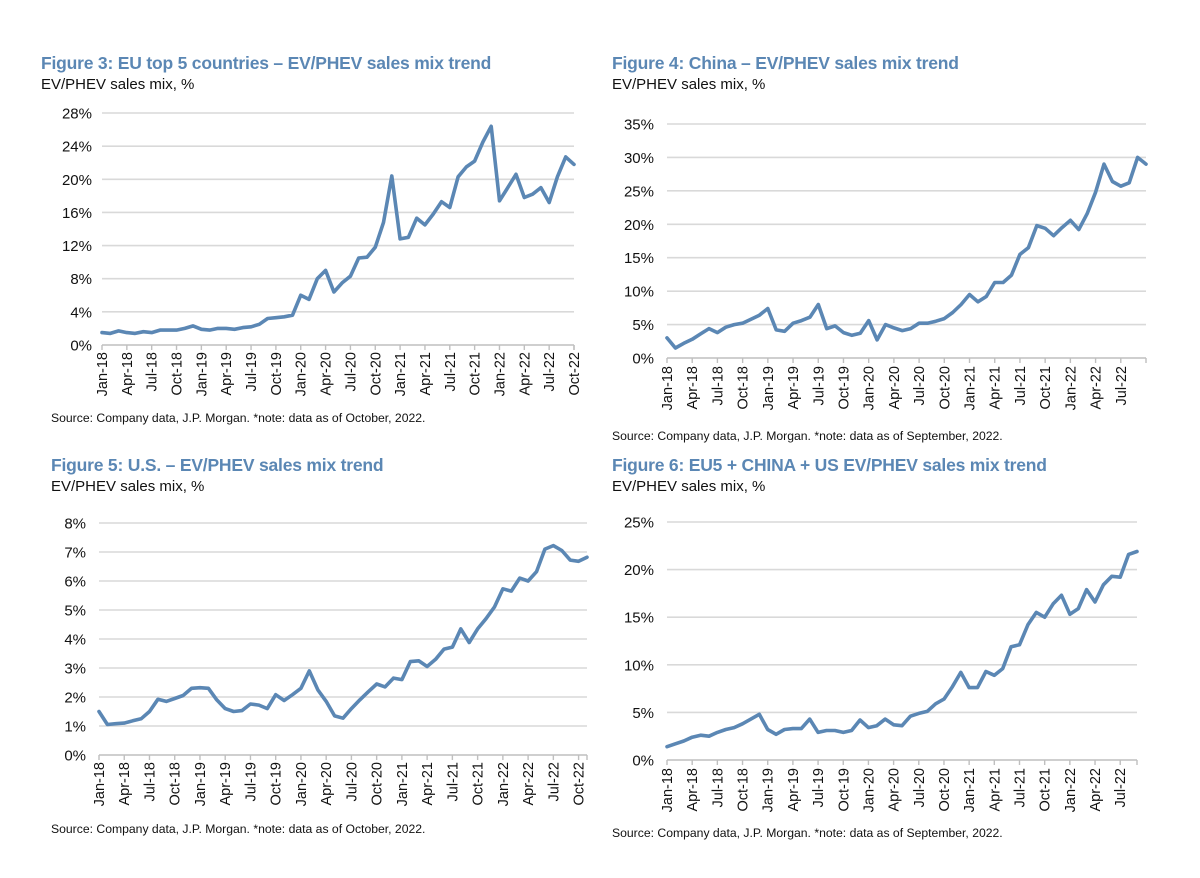  I want to click on y-tick-label: 6%, so click(75, 582).